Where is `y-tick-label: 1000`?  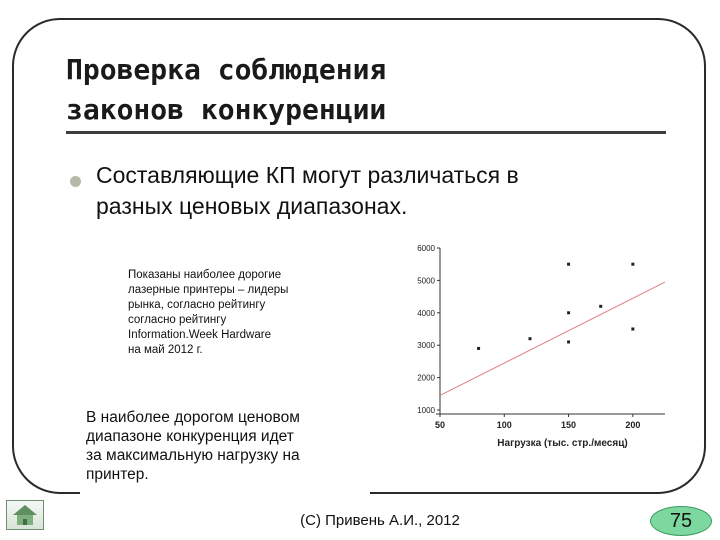
y-tick-label: 1000 is located at coordinates (426, 410).